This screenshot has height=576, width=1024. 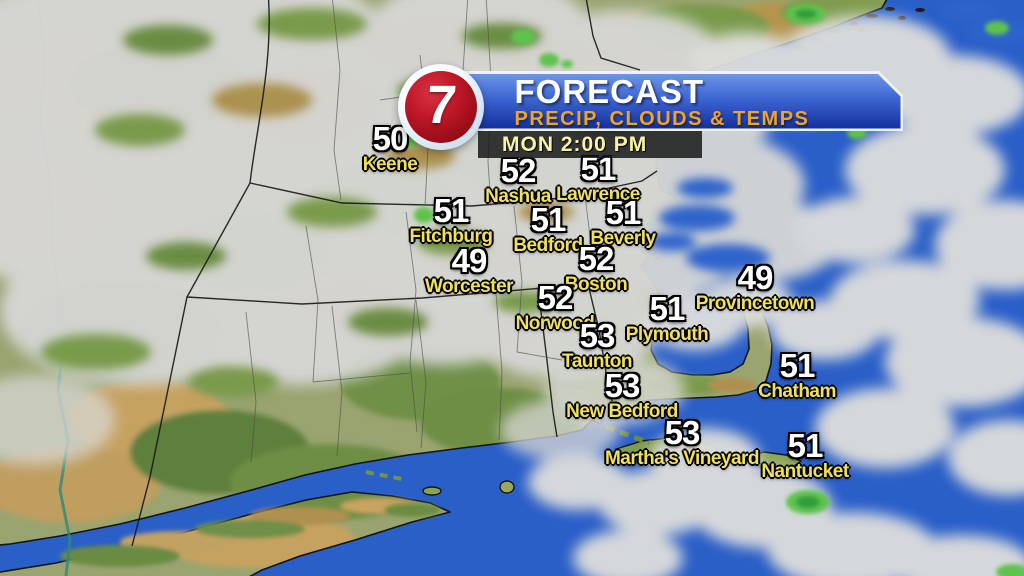 What do you see at coordinates (597, 362) in the screenshot?
I see `station-city: Taunton` at bounding box center [597, 362].